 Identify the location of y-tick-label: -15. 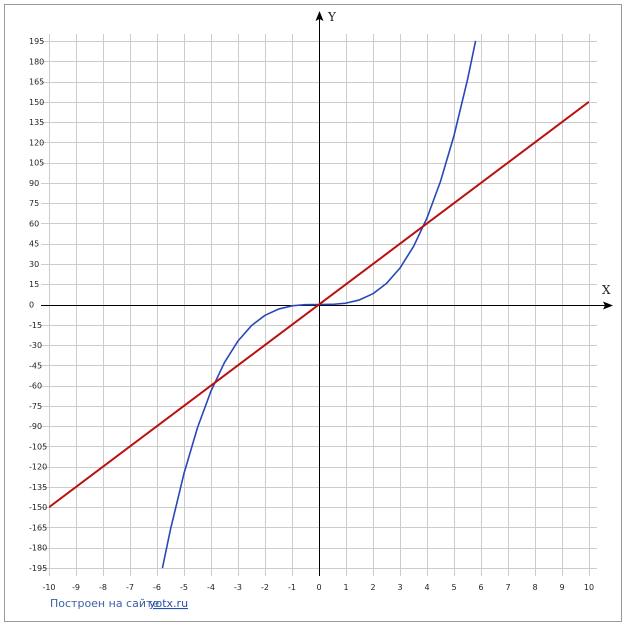
(35, 325).